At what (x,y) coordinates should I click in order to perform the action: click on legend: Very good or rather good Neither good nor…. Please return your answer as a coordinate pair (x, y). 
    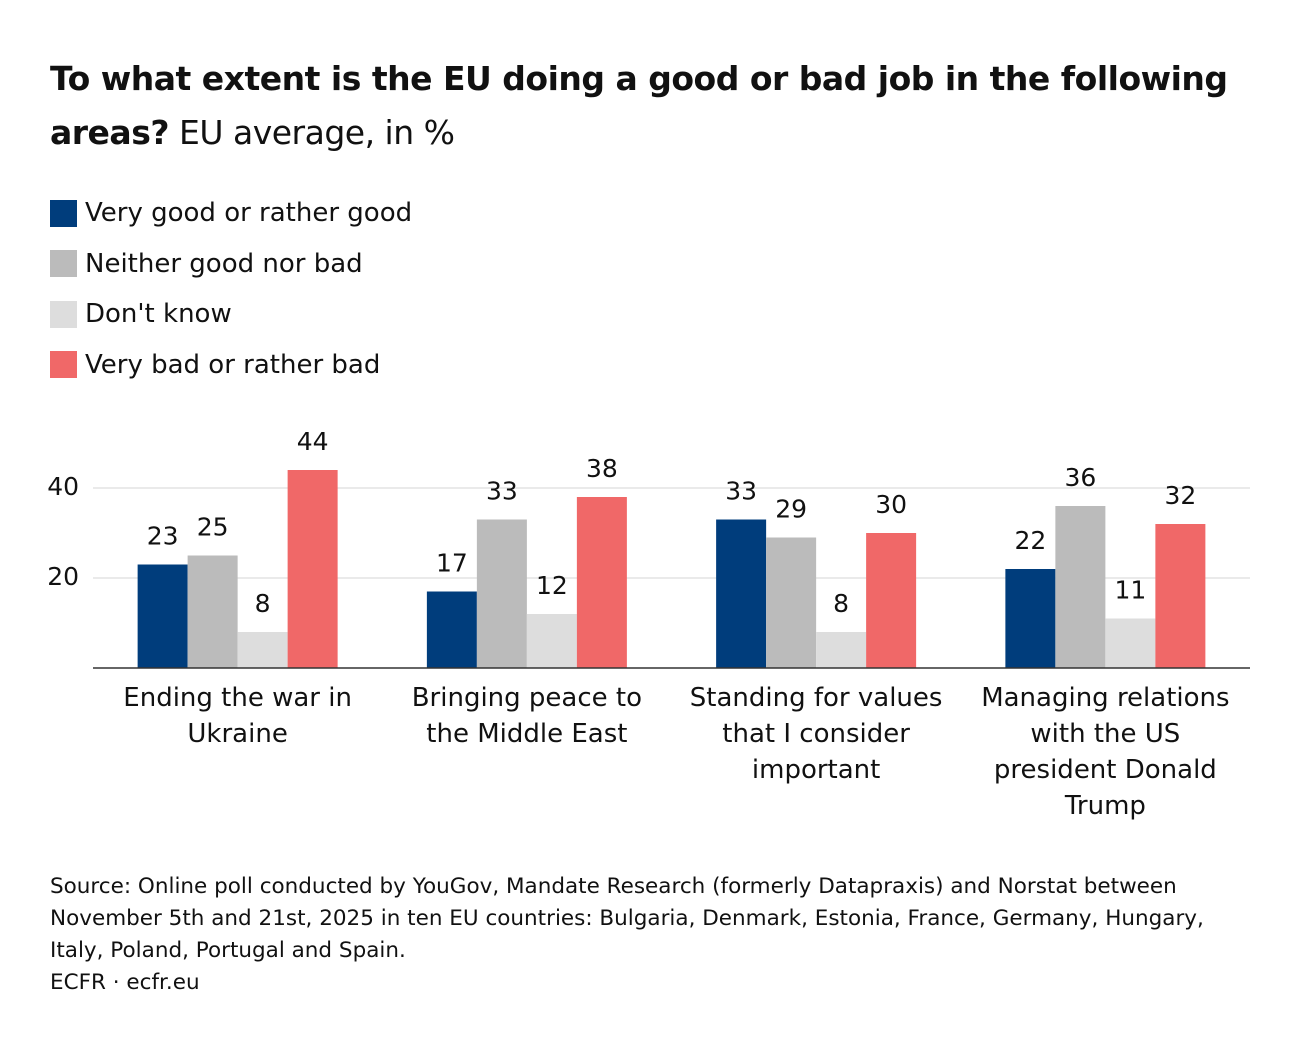
    Looking at the image, I should click on (231, 289).